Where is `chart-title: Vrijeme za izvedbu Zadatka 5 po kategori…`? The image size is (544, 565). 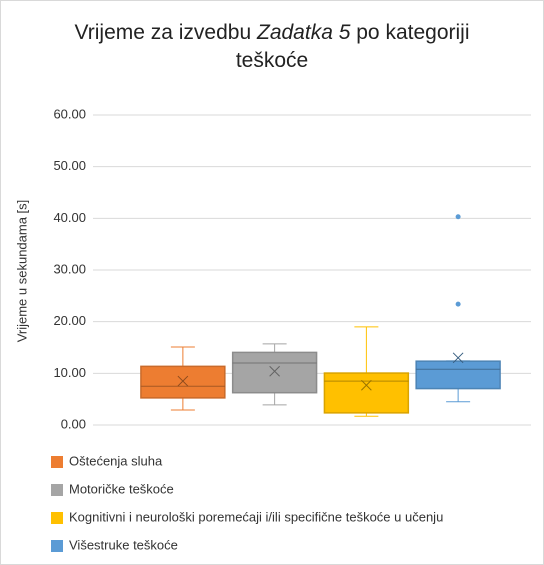 chart-title: Vrijeme za izvedbu Zadatka 5 po kategori… is located at coordinates (272, 47).